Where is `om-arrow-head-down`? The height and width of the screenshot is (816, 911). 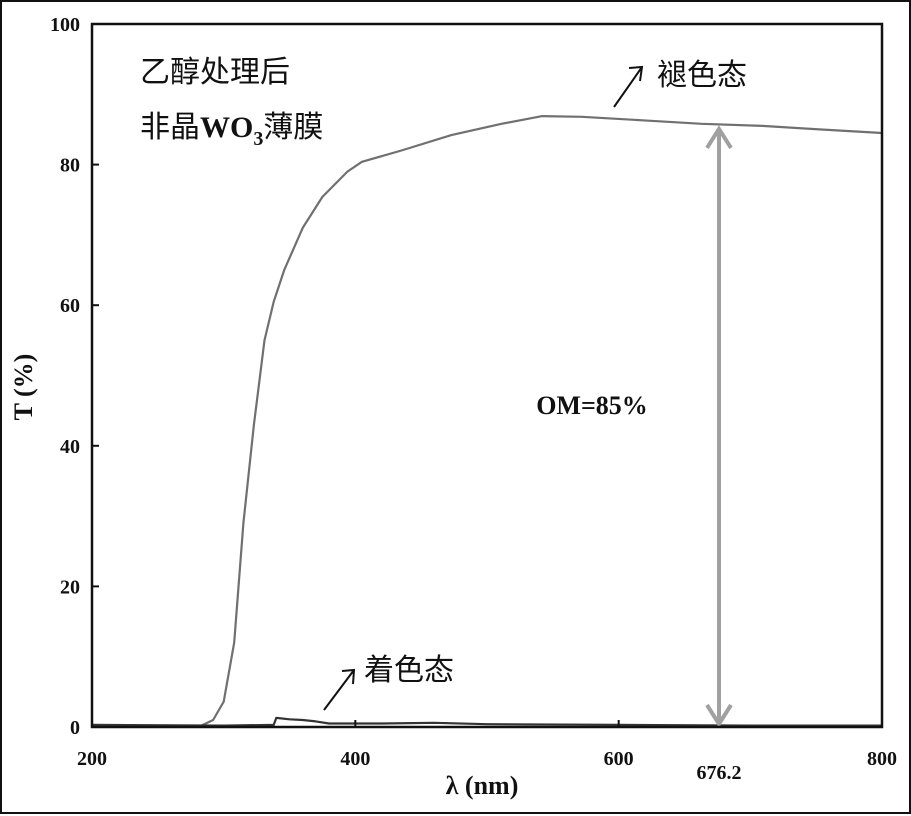
om-arrow-head-down is located at coordinates (719, 715).